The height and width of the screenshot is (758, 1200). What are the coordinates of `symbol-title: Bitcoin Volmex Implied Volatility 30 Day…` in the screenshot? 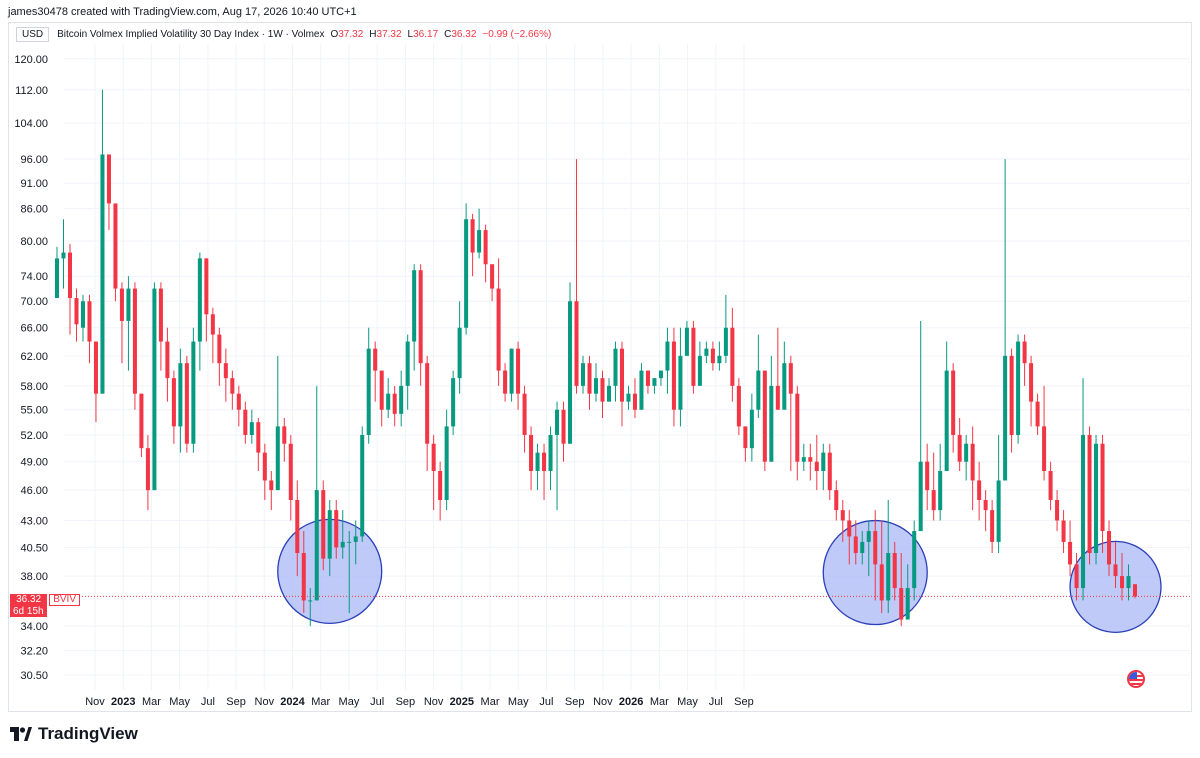 It's located at (191, 34).